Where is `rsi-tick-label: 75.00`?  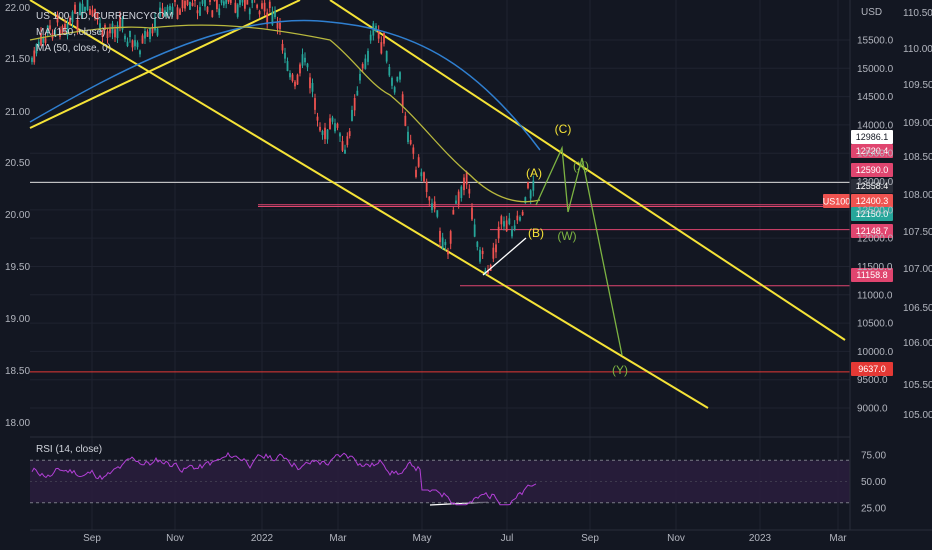 rsi-tick-label: 75.00 is located at coordinates (873, 456).